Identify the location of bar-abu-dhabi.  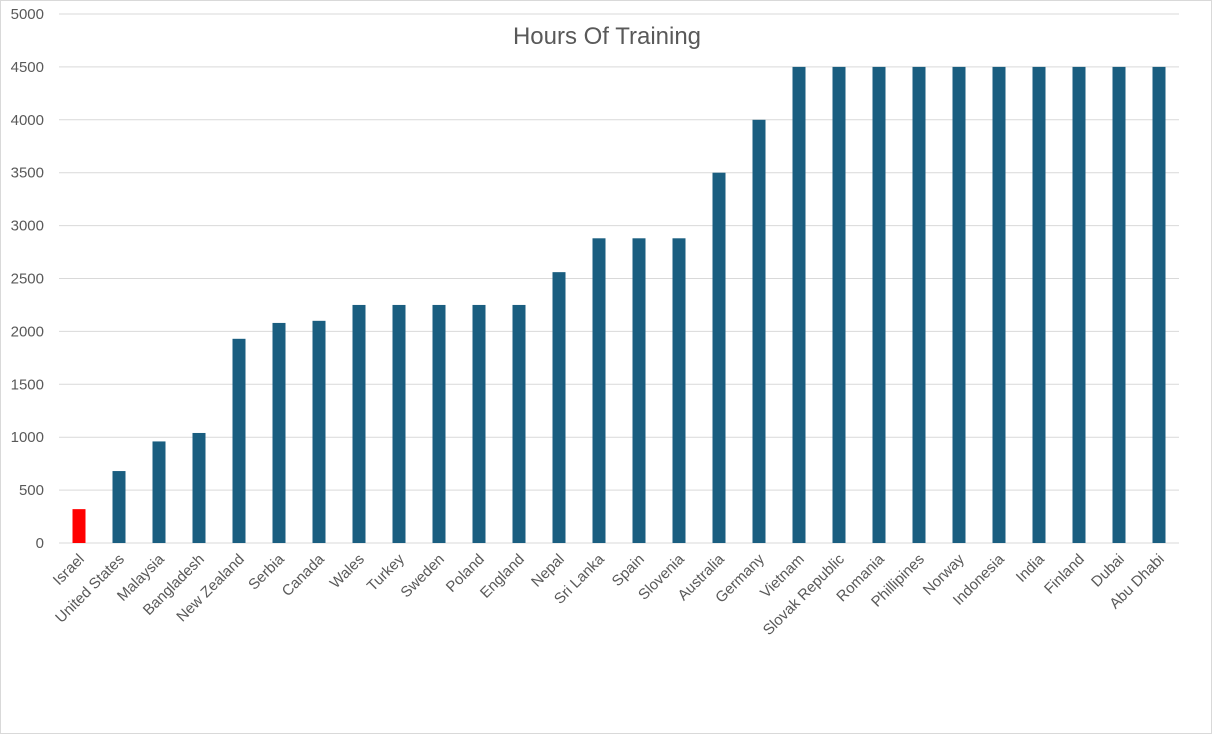
(1159, 305).